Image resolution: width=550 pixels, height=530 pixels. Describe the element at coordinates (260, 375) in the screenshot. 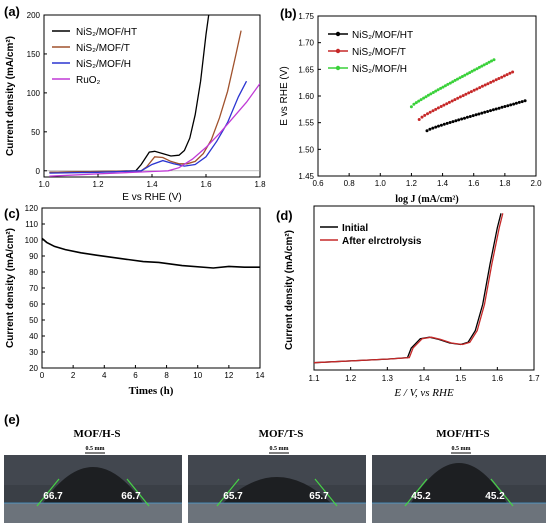

I see `x-tick-label-c: 14` at that location.